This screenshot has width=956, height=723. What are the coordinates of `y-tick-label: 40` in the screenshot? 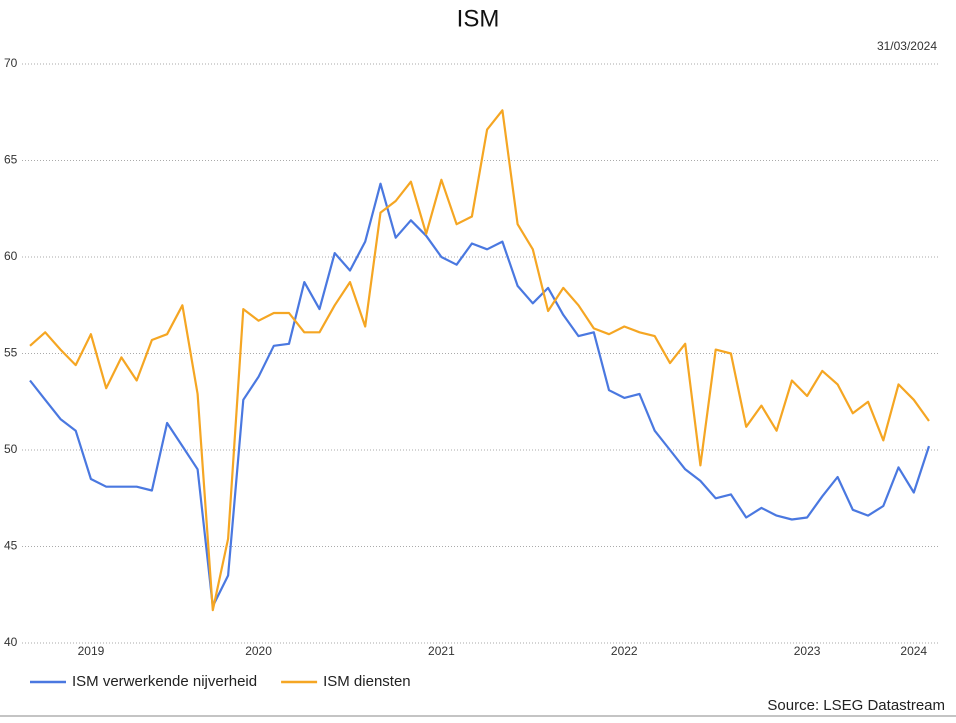 It's located at (11, 642).